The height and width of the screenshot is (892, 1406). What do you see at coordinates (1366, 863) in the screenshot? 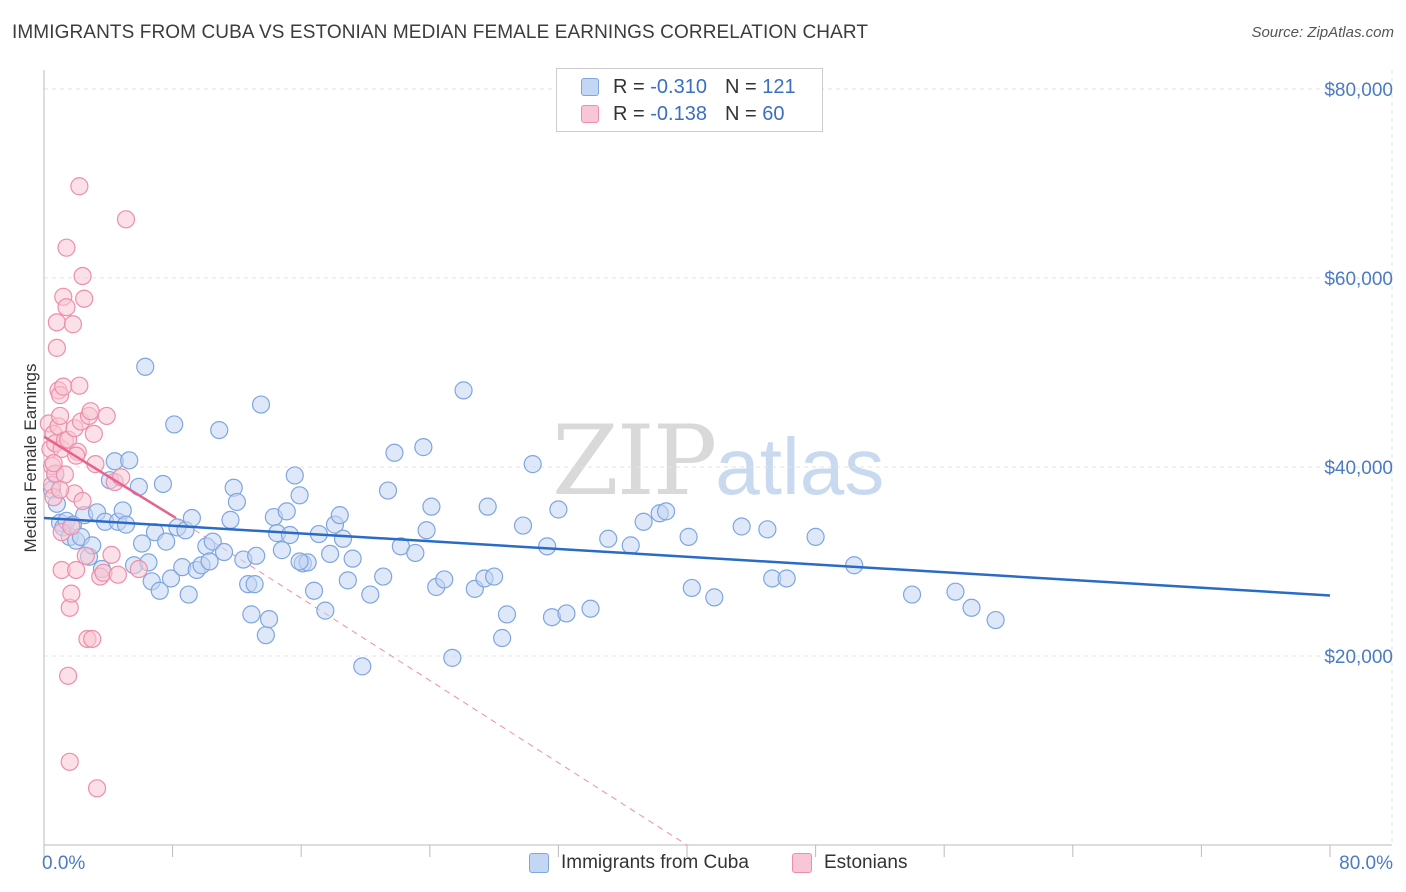
I see `x-tick-label-1: 80.0%` at bounding box center [1366, 863].